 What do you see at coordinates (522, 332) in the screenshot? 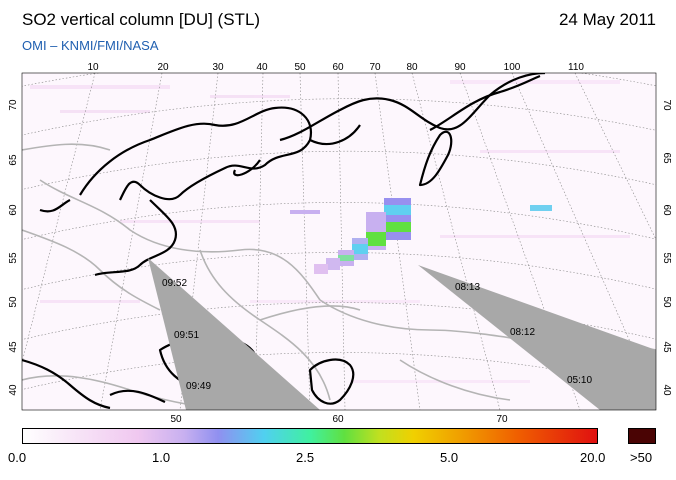
I see `orbit-time-label: 08:12` at bounding box center [522, 332].